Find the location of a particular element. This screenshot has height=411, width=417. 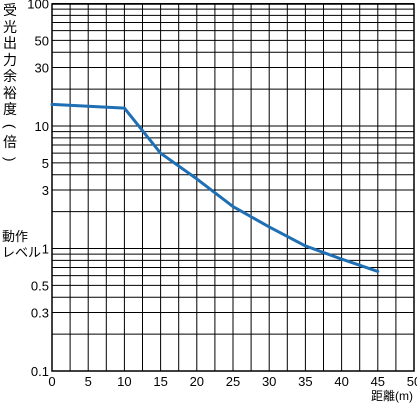

x-tick-label: 15 is located at coordinates (160, 381).